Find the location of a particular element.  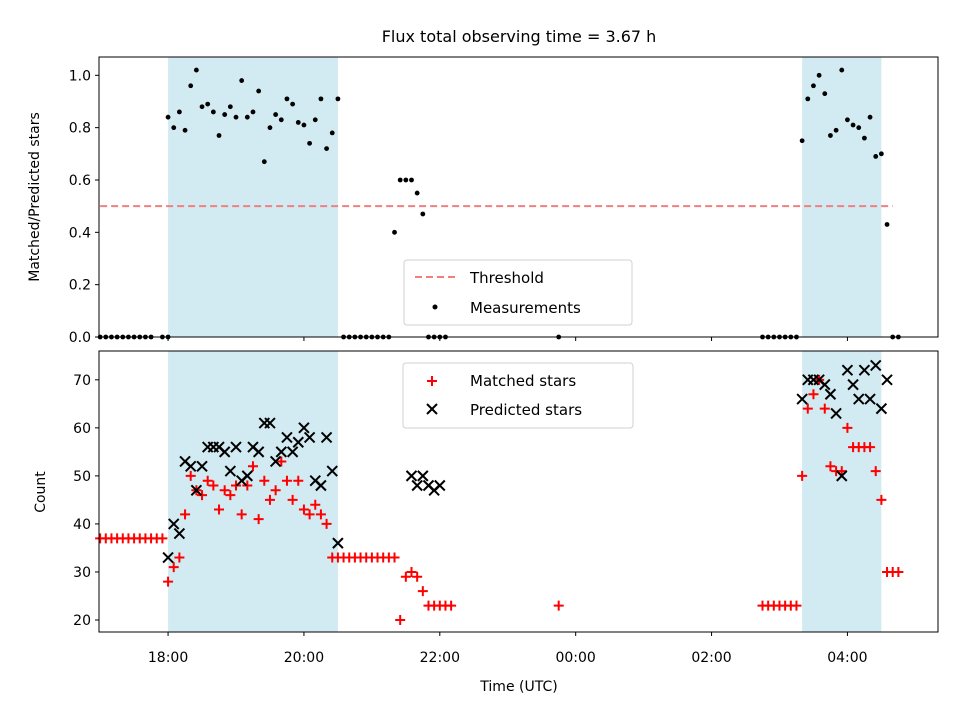

y-tick-label: 50 is located at coordinates (82, 477).